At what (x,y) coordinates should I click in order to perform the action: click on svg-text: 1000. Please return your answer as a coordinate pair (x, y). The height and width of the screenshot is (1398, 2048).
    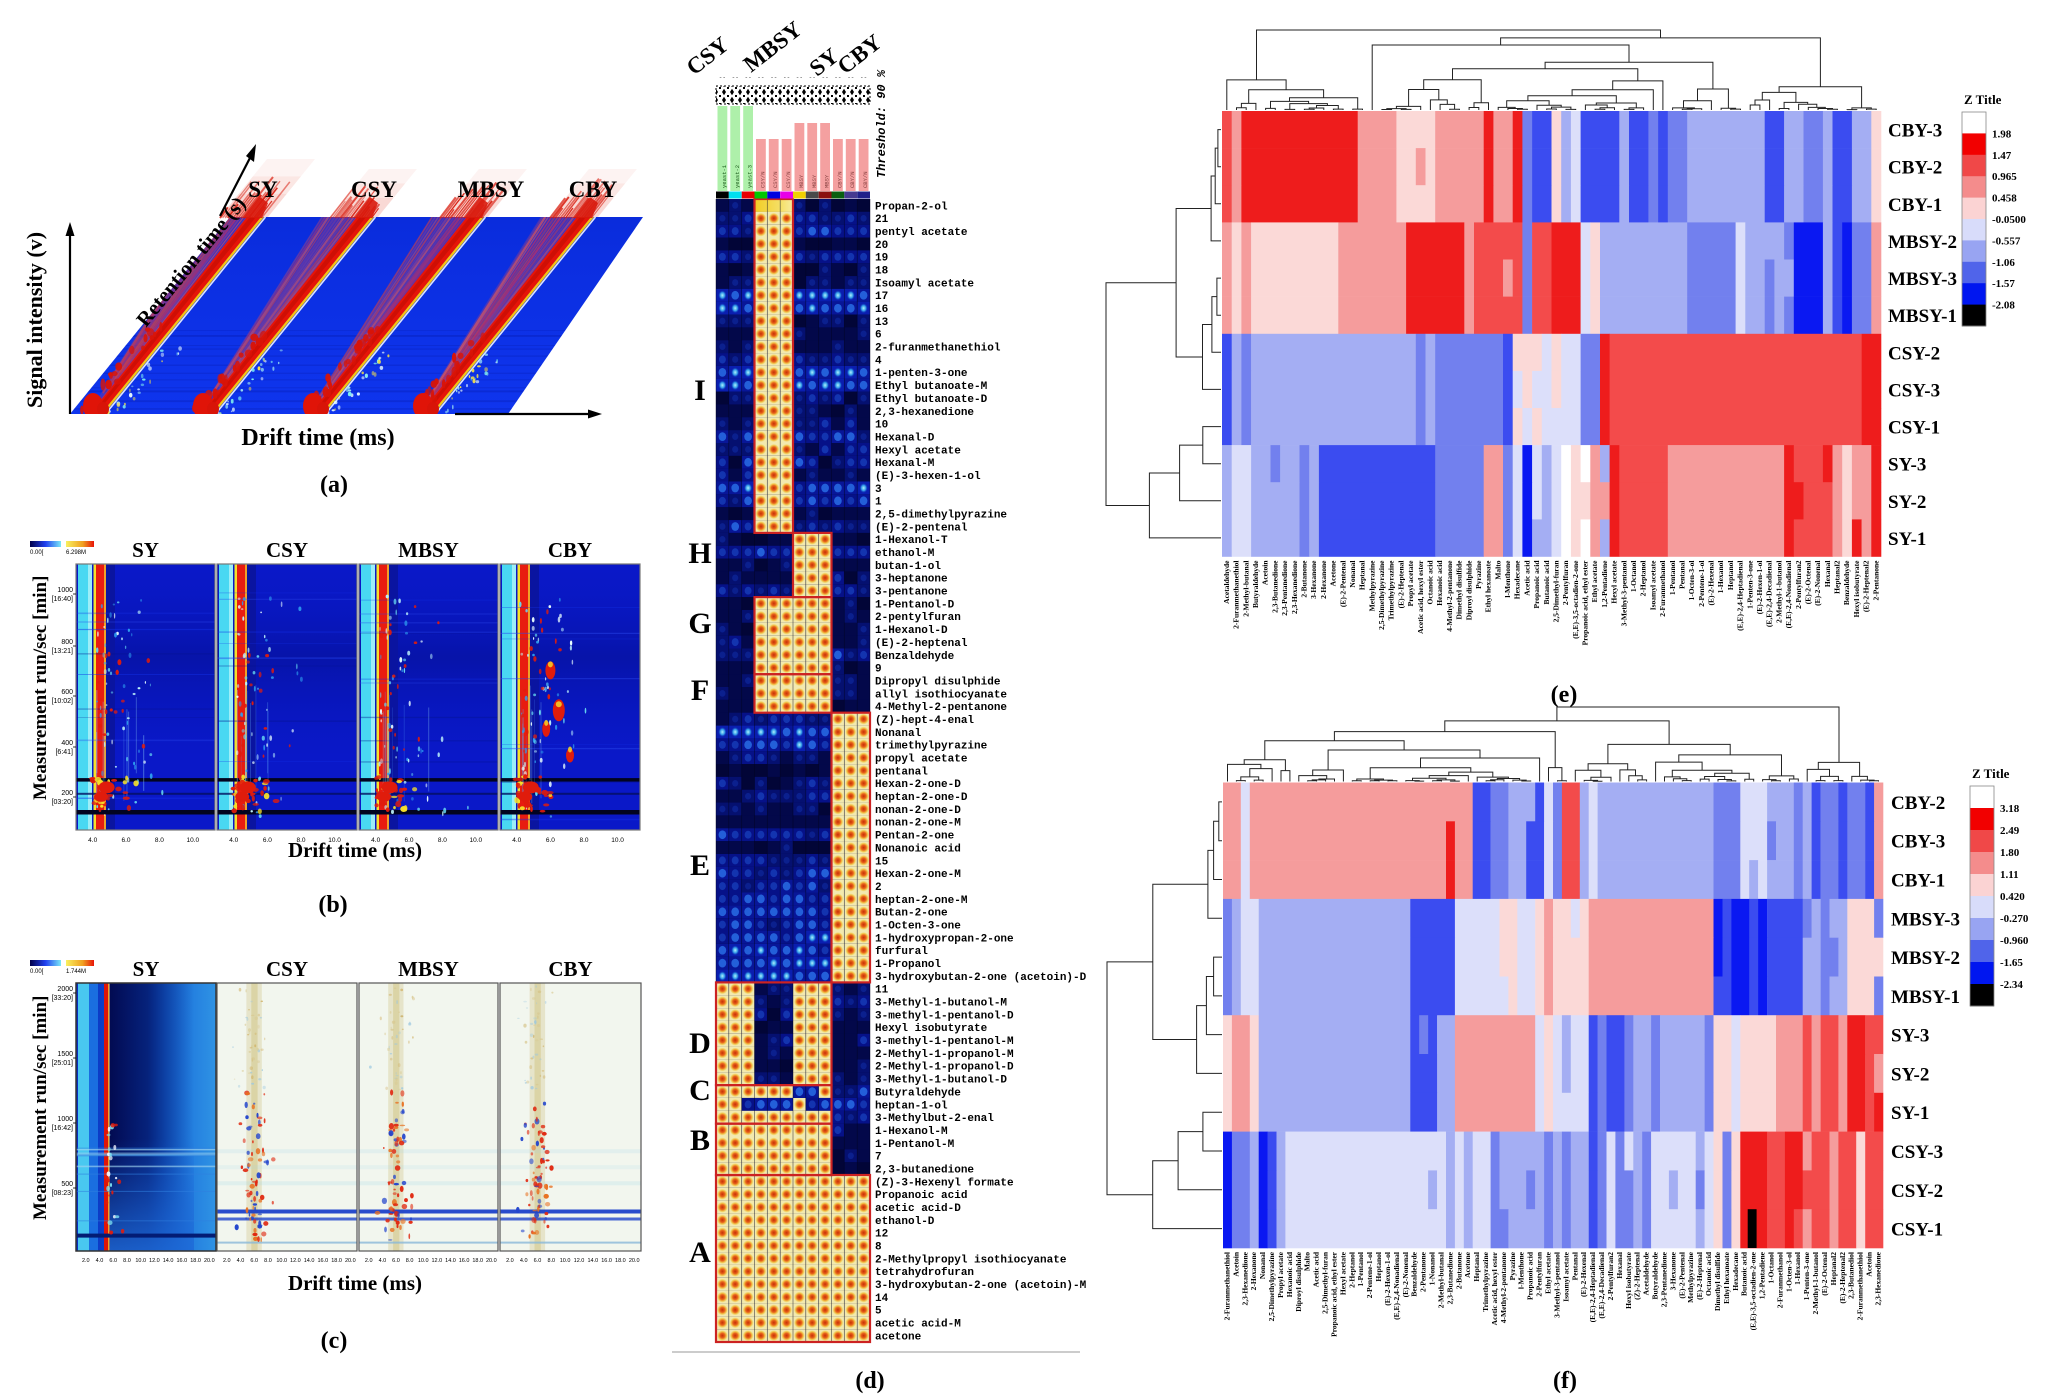
    Looking at the image, I should click on (65, 1119).